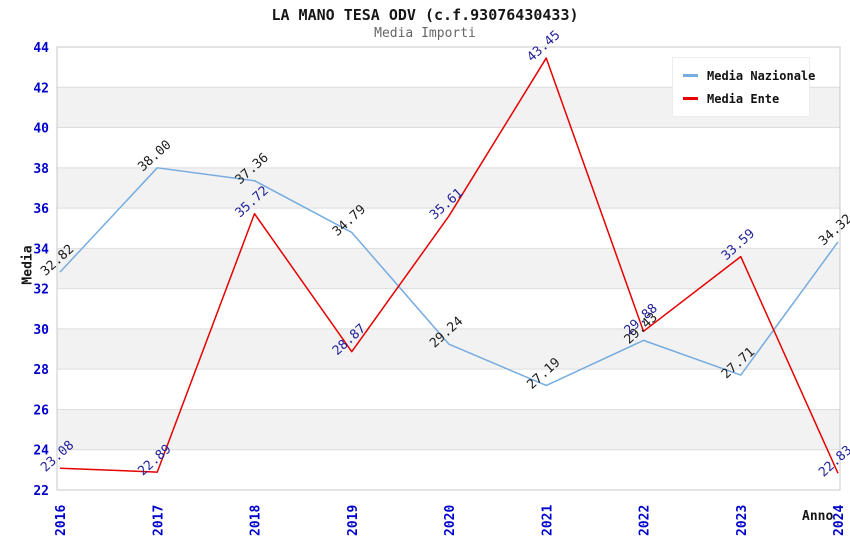 The width and height of the screenshot is (850, 550). Describe the element at coordinates (41, 491) in the screenshot. I see `y-tick-label: 22` at that location.